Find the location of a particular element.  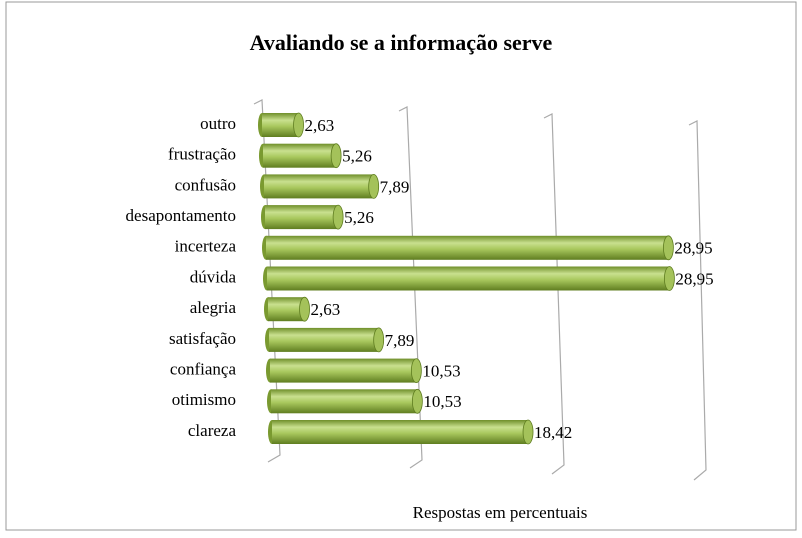

x-axis-label: Respostas em percentuais is located at coordinates (500, 512).